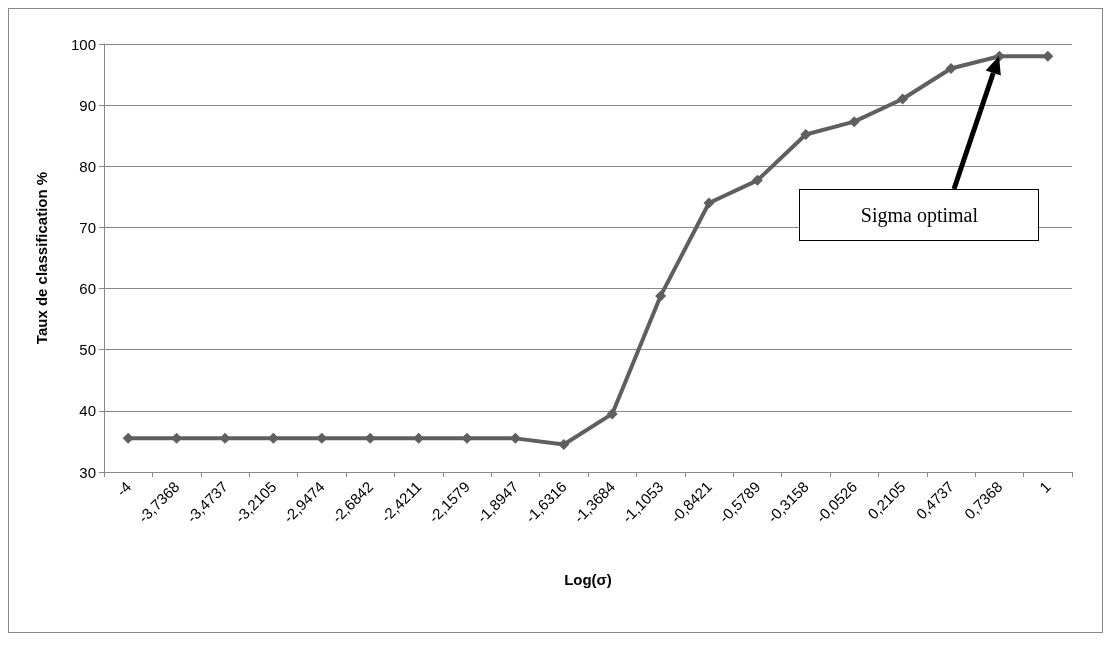  Describe the element at coordinates (41, 258) in the screenshot. I see `y-axis-title: Taux de classification %` at that location.